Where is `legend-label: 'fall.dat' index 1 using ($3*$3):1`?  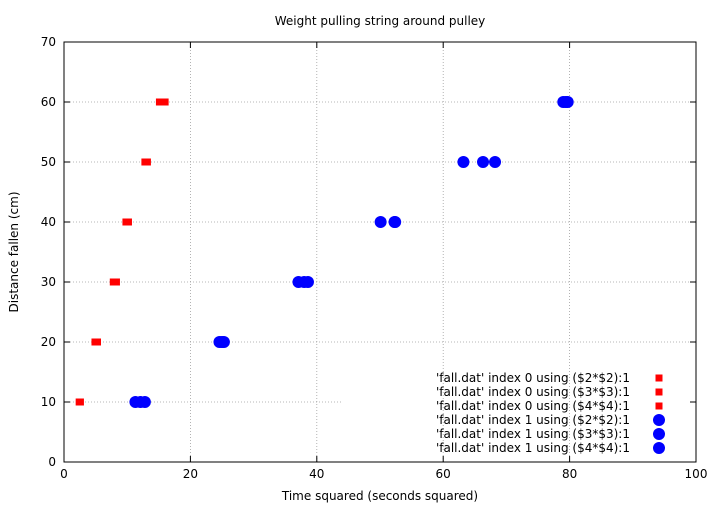 legend-label: 'fall.dat' index 1 using ($3*$3):1 is located at coordinates (533, 434).